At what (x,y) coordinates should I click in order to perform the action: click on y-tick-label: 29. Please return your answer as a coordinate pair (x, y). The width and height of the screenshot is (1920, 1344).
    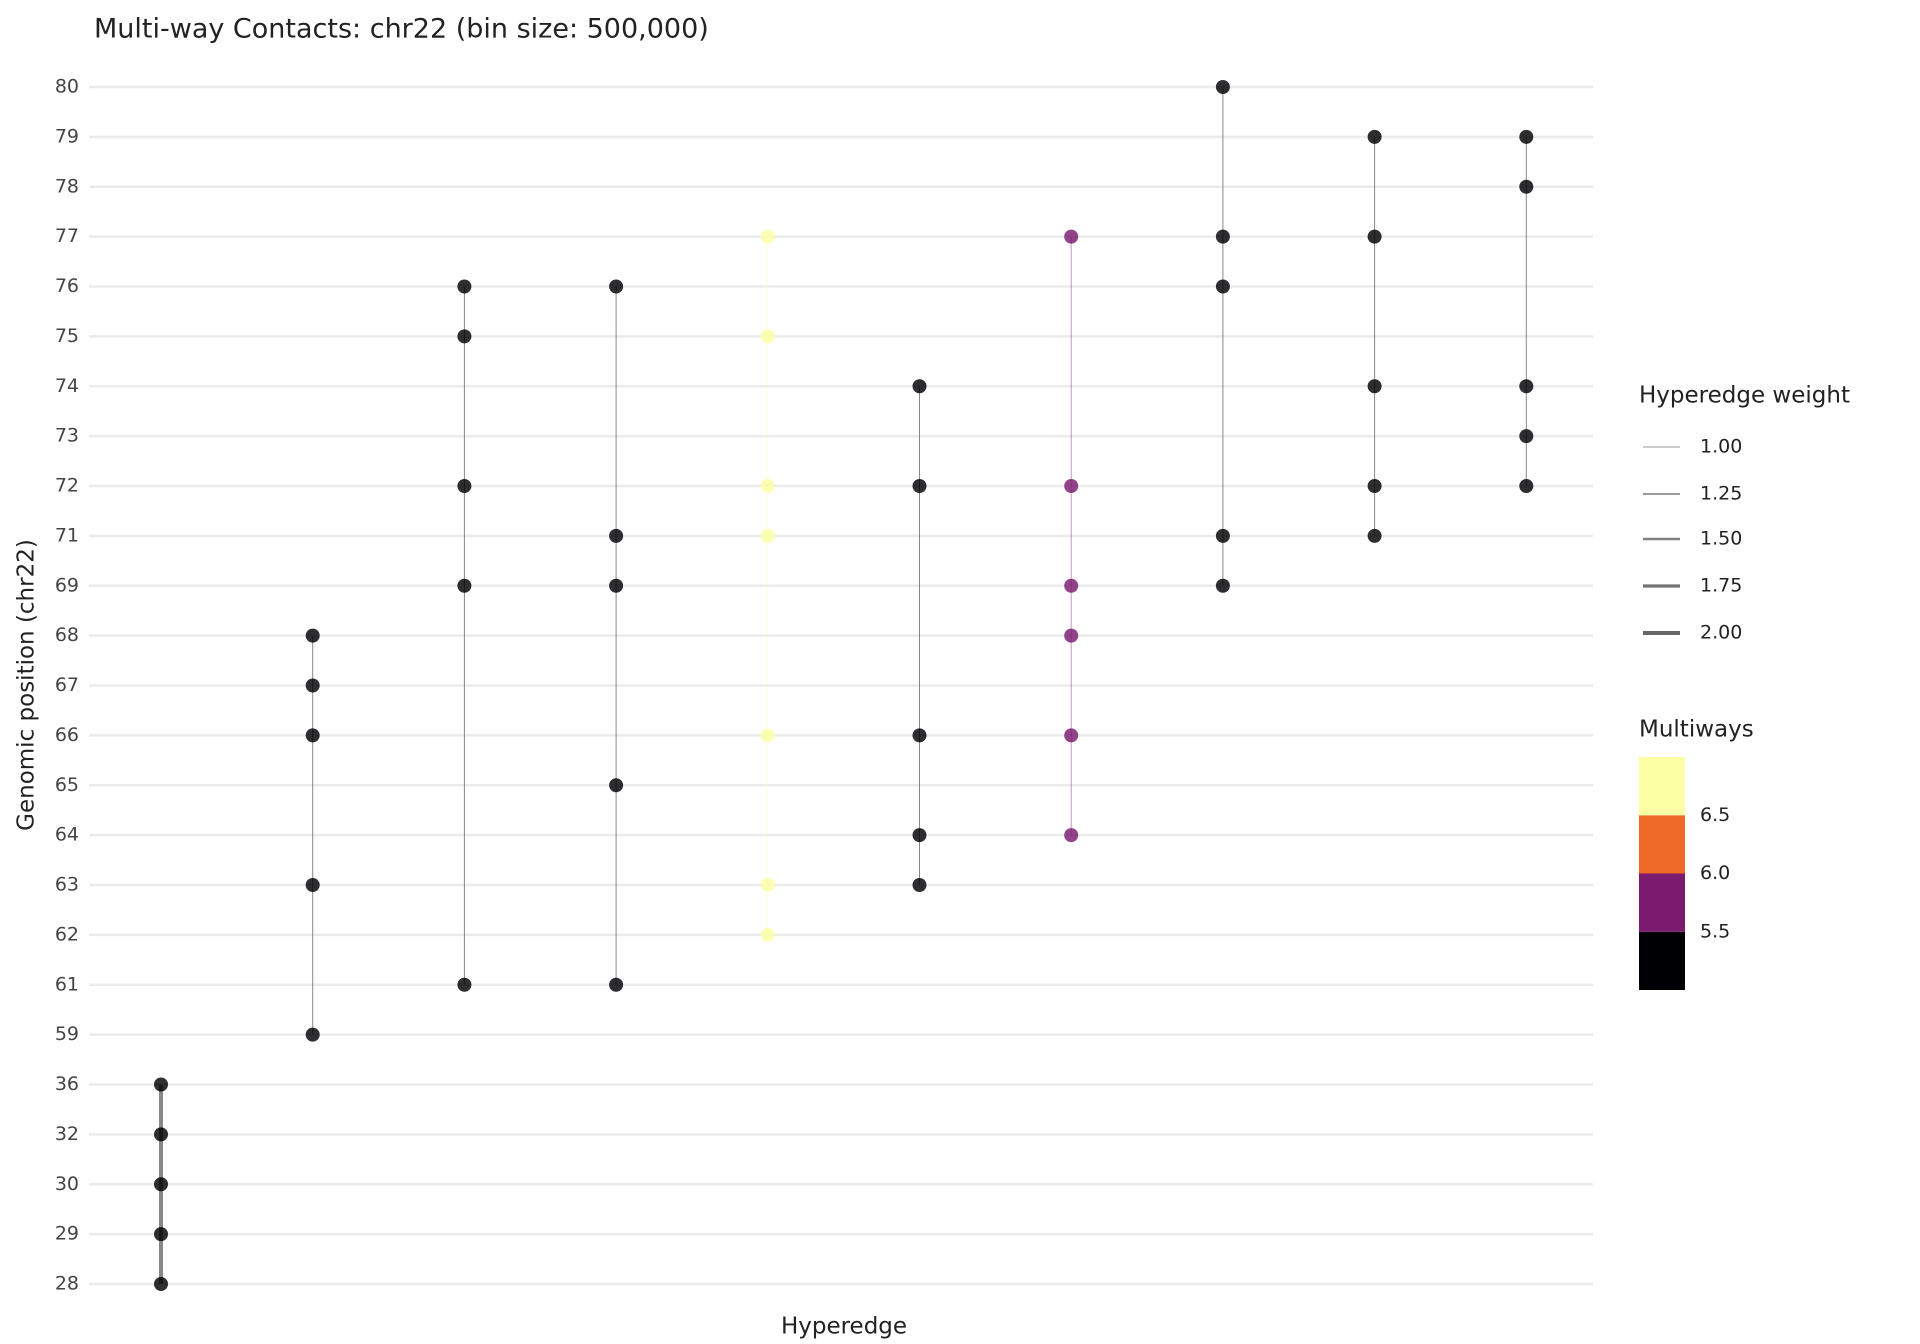
    Looking at the image, I should click on (67, 1234).